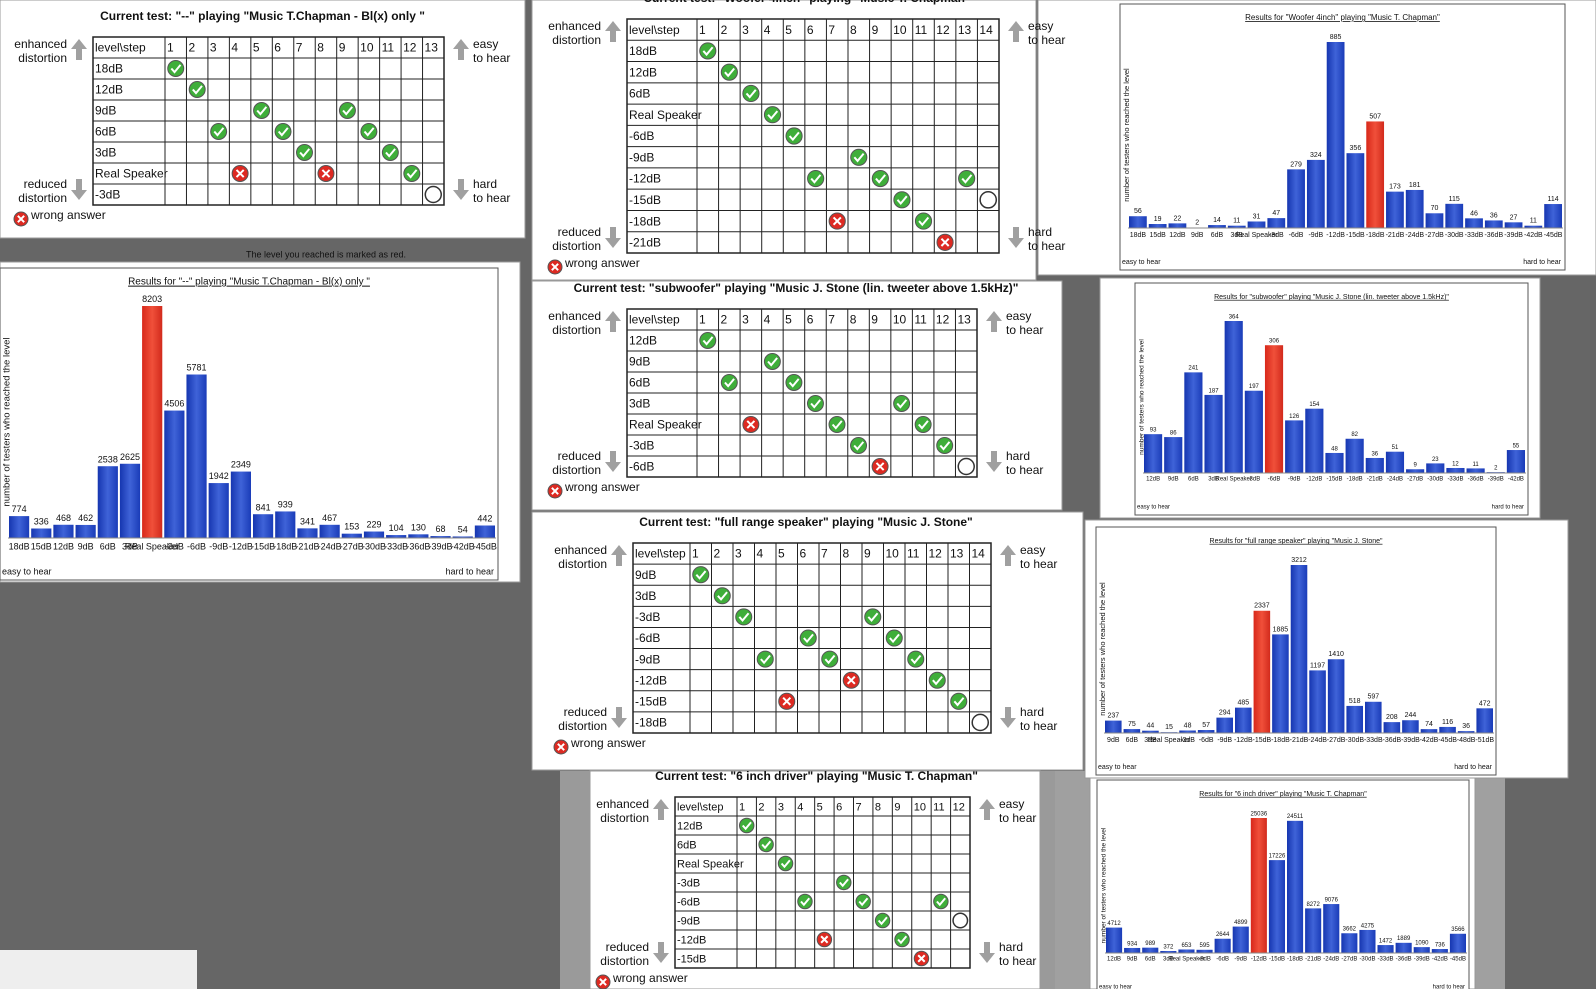  Describe the element at coordinates (1254, 387) in the screenshot. I see `value-label: 197` at that location.